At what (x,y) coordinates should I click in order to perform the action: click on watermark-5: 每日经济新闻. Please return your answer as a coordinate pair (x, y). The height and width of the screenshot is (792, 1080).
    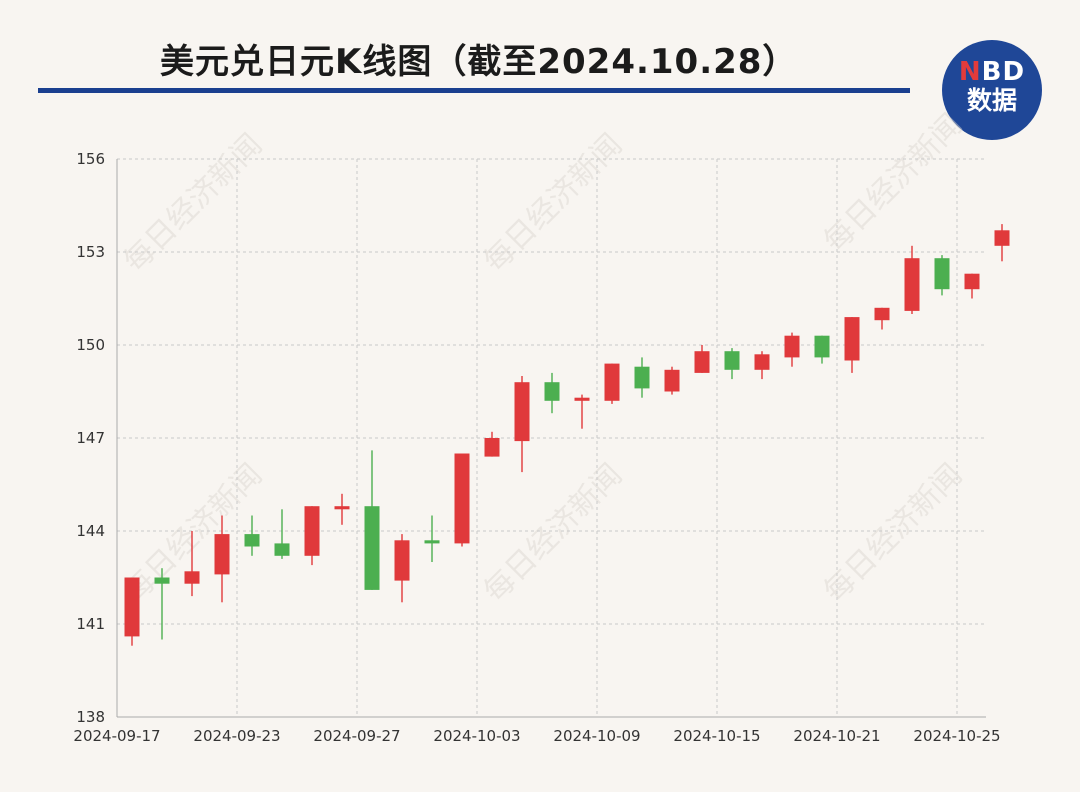
    Looking at the image, I should click on (893, 533).